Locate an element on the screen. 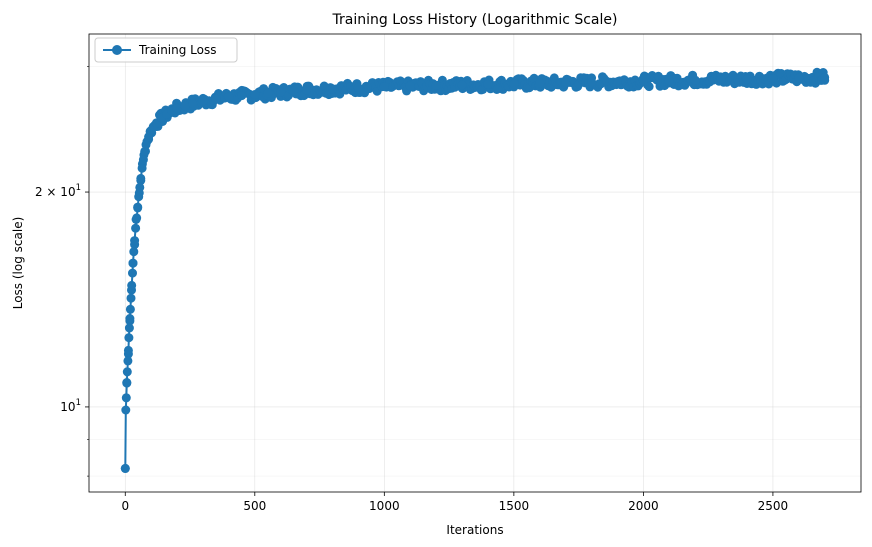 This screenshot has width=872, height=547. x-tick-label: 500 is located at coordinates (254, 506).